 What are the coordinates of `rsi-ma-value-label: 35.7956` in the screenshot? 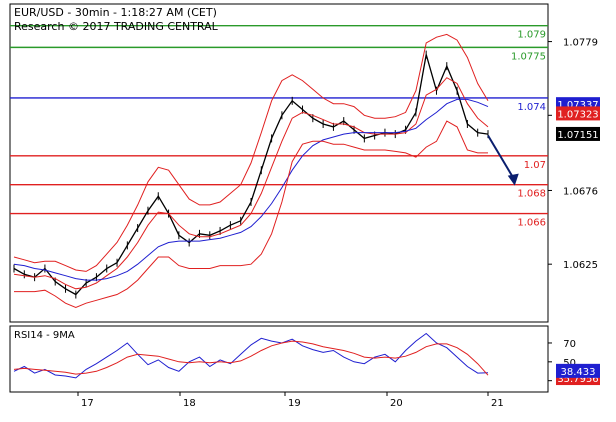 It's located at (577, 379).